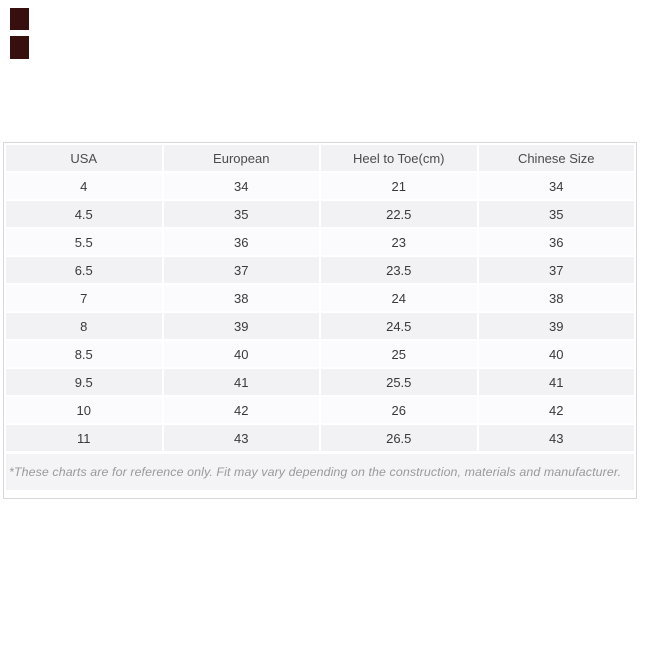  What do you see at coordinates (399, 186) in the screenshot?
I see `table-cell: 21` at bounding box center [399, 186].